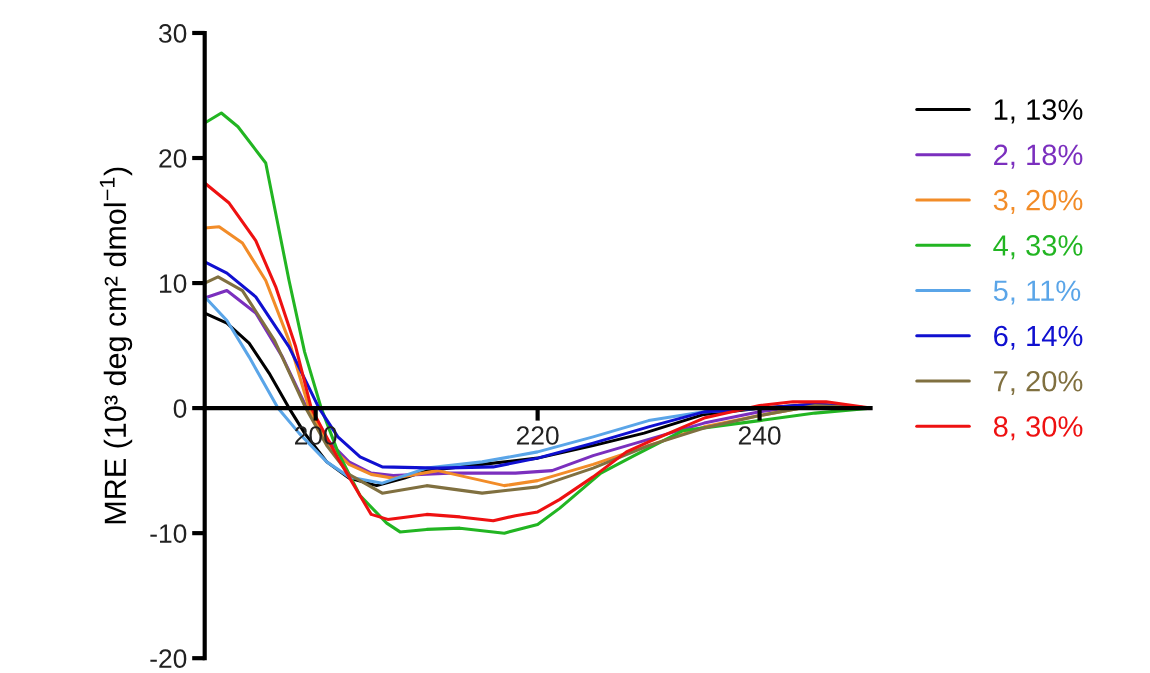  What do you see at coordinates (1038, 383) in the screenshot?
I see `legend-label: 7, 20%` at bounding box center [1038, 383].